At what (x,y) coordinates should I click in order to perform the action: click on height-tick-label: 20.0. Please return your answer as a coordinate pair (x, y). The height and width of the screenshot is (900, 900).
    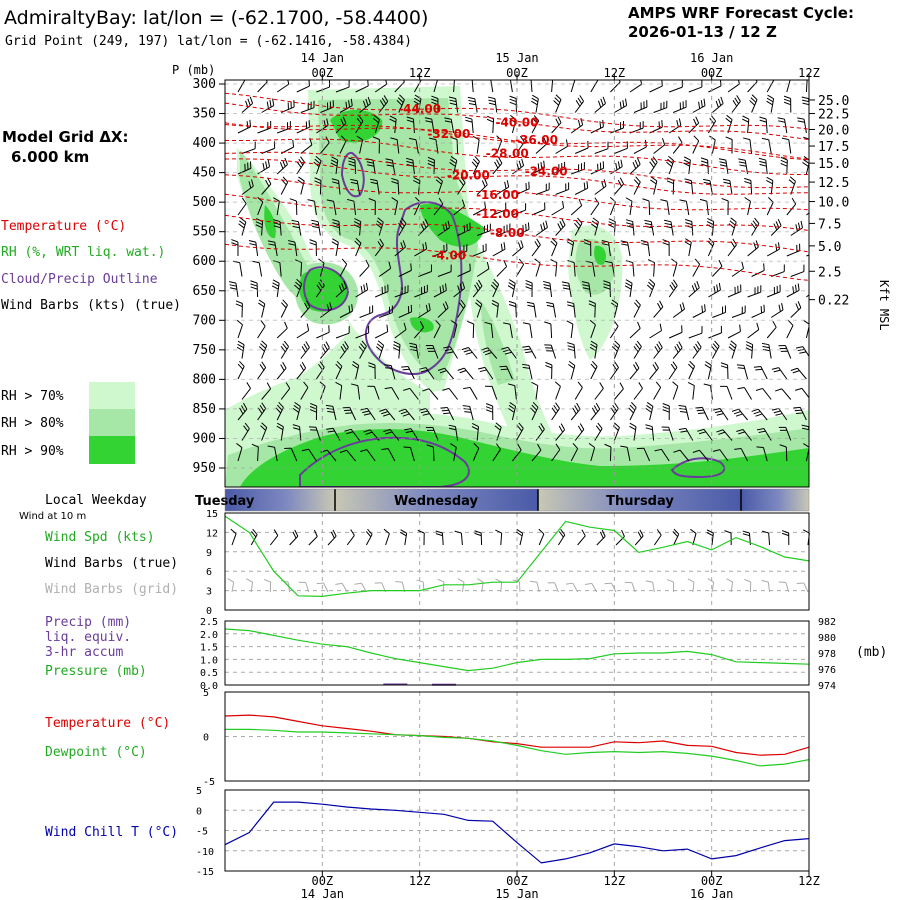
    Looking at the image, I should click on (833, 130).